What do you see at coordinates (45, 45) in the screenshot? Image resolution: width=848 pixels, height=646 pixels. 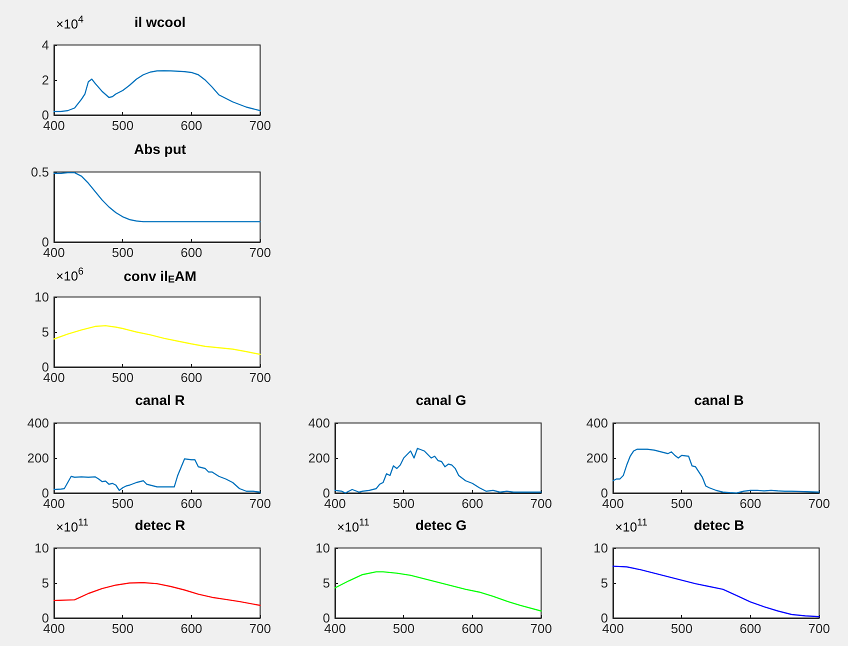 I see `y-tick-label: 4` at bounding box center [45, 45].